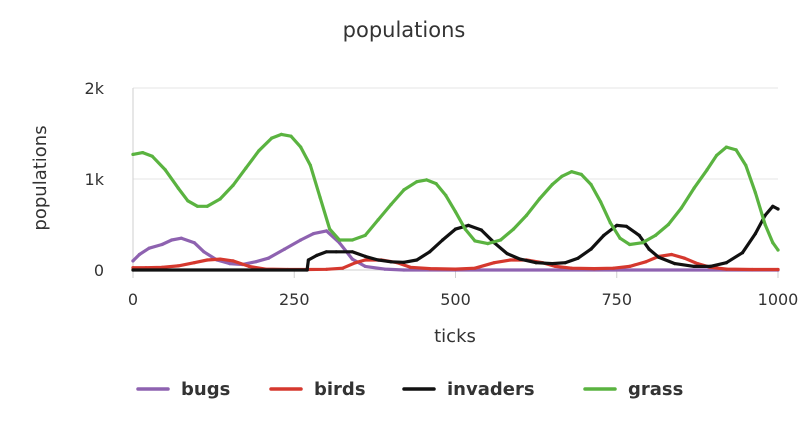 The image size is (808, 436). I want to click on legend-item-grass: grass, so click(633, 389).